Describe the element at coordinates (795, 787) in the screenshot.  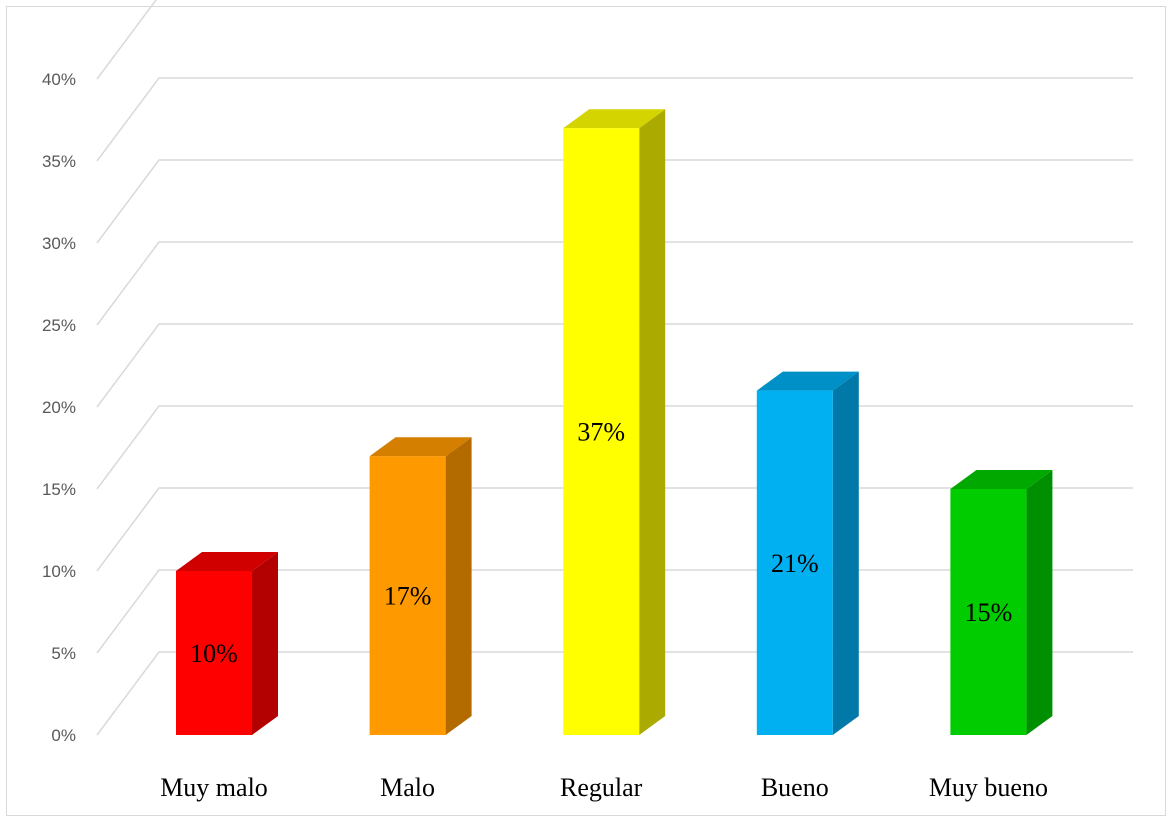
I see `x-tick-label: Bueno` at that location.